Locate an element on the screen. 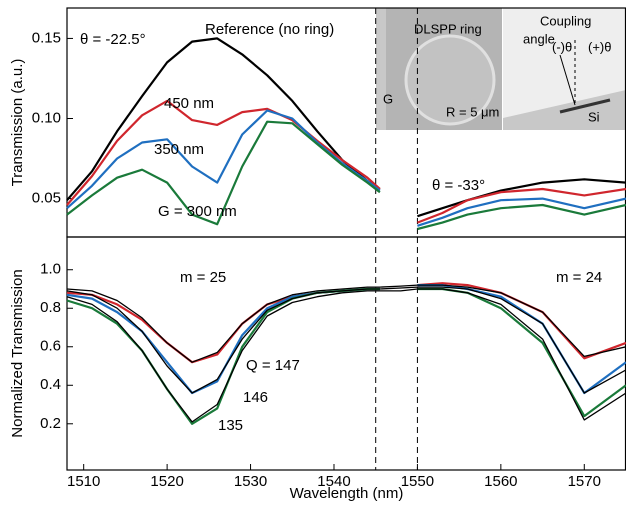  y-tick-label: 0.4 is located at coordinates (50, 384).